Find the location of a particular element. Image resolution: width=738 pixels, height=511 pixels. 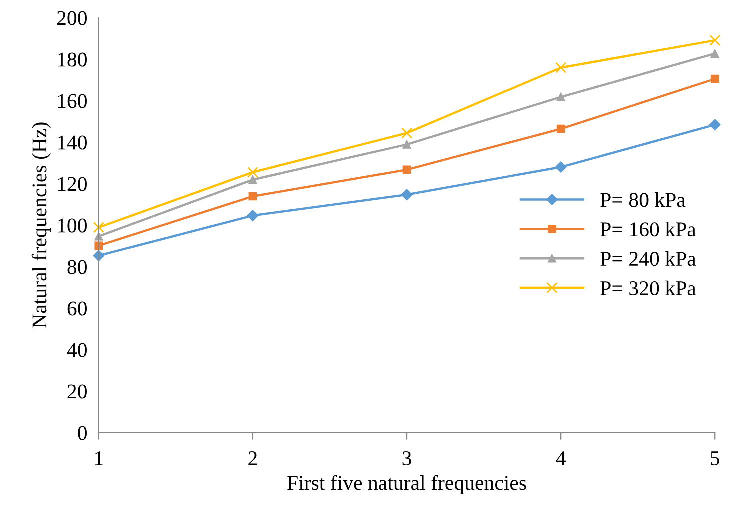

y-tick-label: 60 is located at coordinates (77, 309).